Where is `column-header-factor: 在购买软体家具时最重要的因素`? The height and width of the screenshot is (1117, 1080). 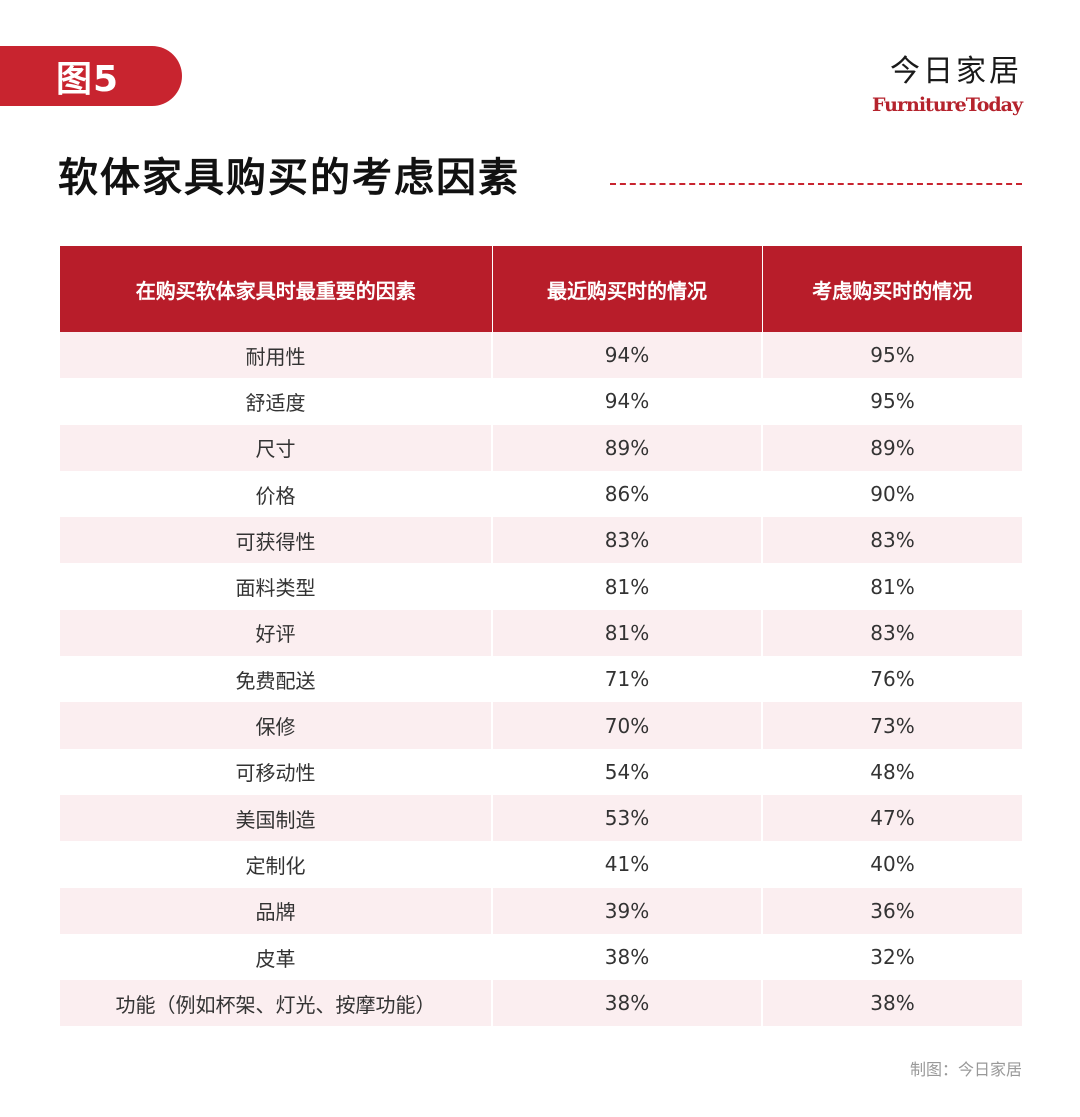
column-header-factor: 在购买软体家具时最重要的因素 is located at coordinates (276, 289).